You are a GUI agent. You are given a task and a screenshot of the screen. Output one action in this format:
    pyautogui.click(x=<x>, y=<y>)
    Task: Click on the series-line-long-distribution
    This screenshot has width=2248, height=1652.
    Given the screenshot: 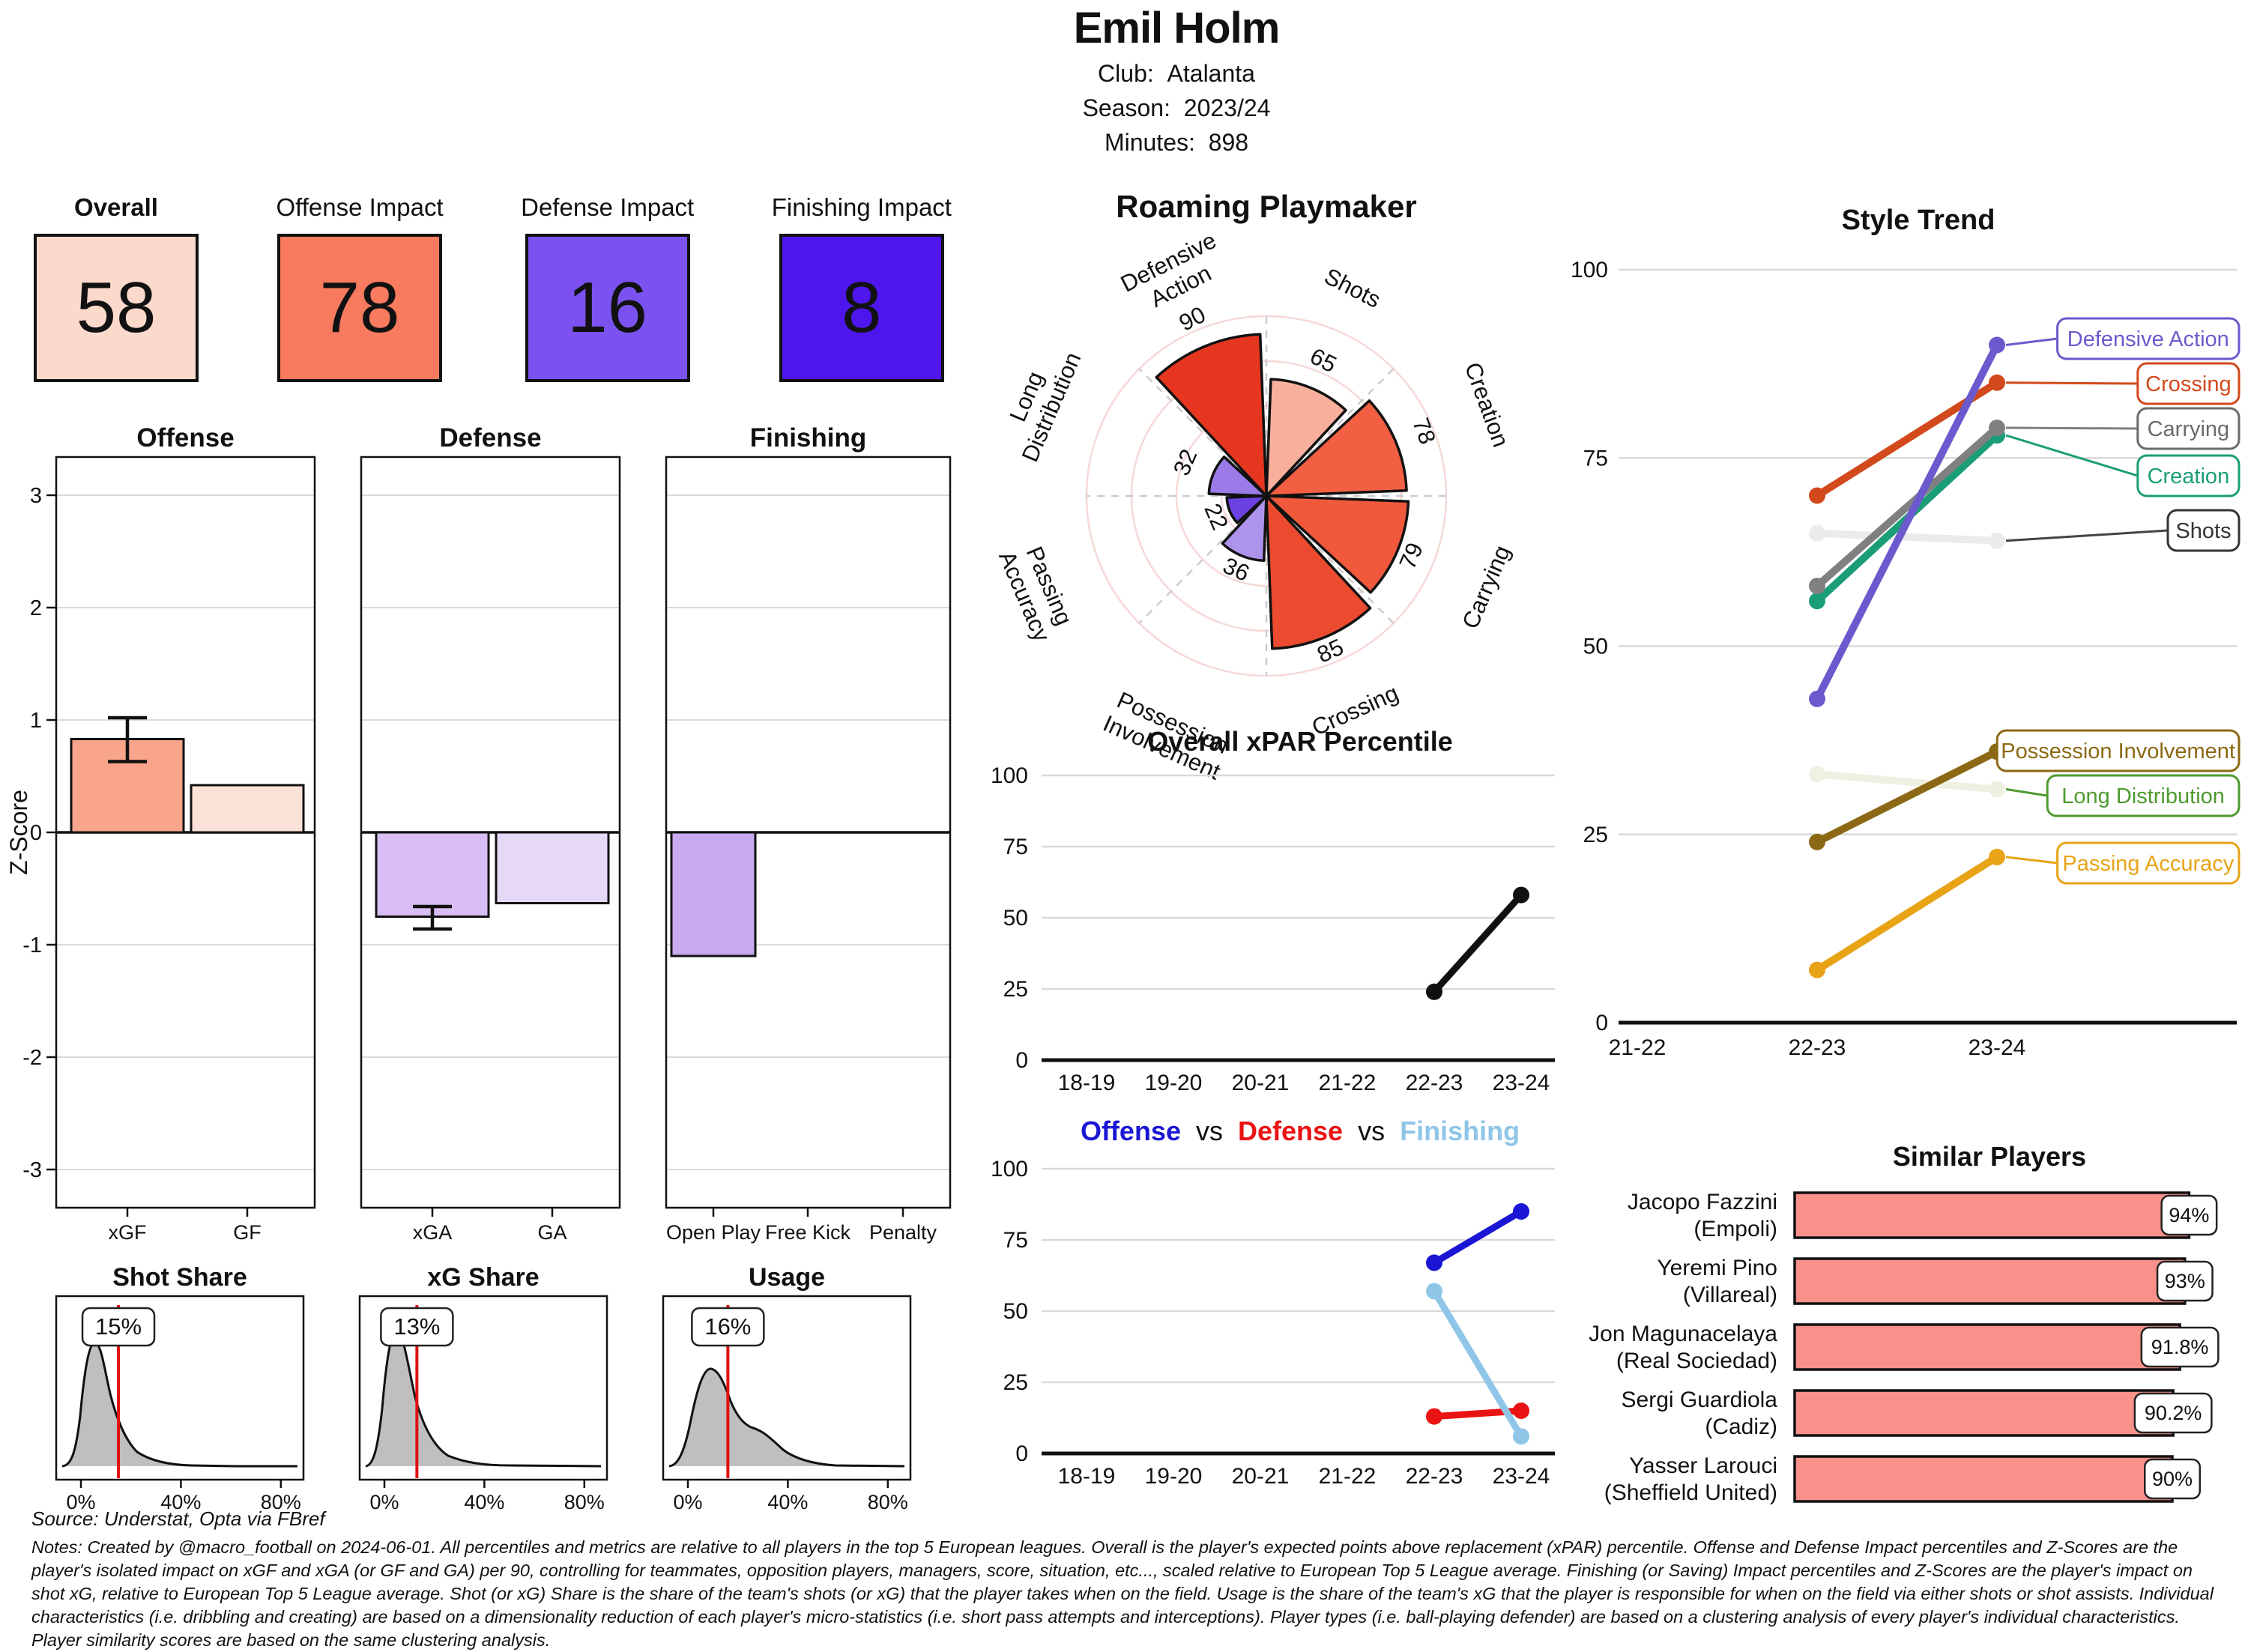 What is the action you would take?
    pyautogui.click(x=1907, y=782)
    